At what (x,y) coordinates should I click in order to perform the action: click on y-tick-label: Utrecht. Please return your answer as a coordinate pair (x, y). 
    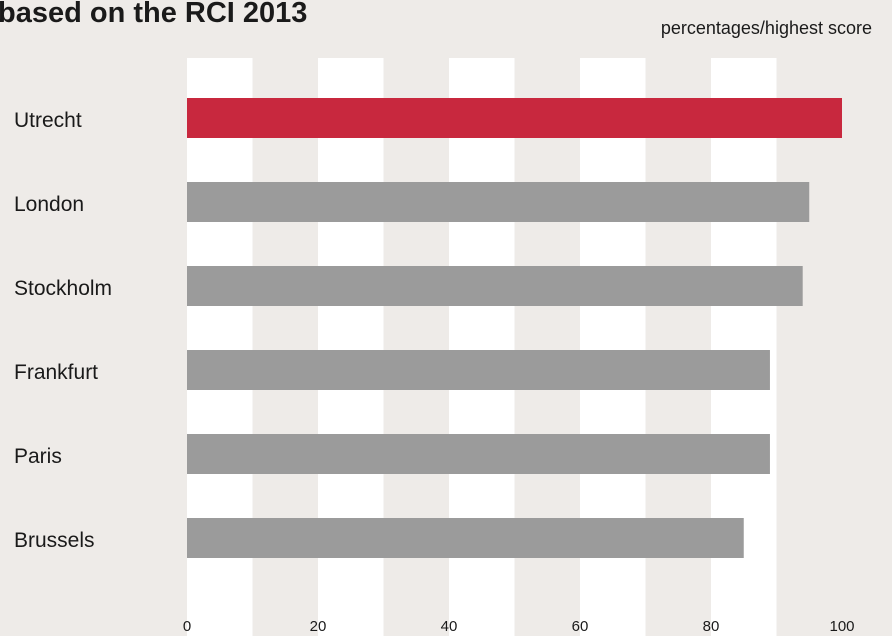
    Looking at the image, I should click on (48, 120).